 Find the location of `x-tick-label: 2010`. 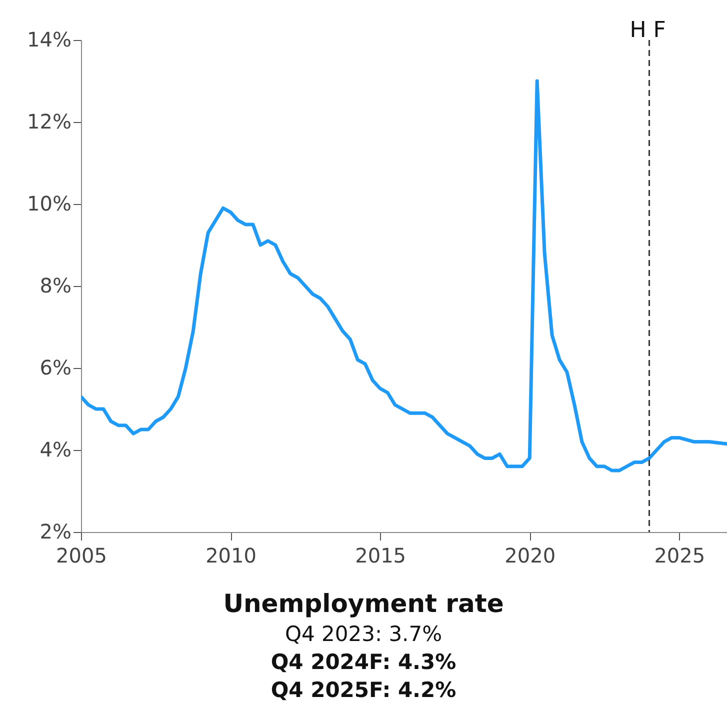

x-tick-label: 2010 is located at coordinates (231, 556).